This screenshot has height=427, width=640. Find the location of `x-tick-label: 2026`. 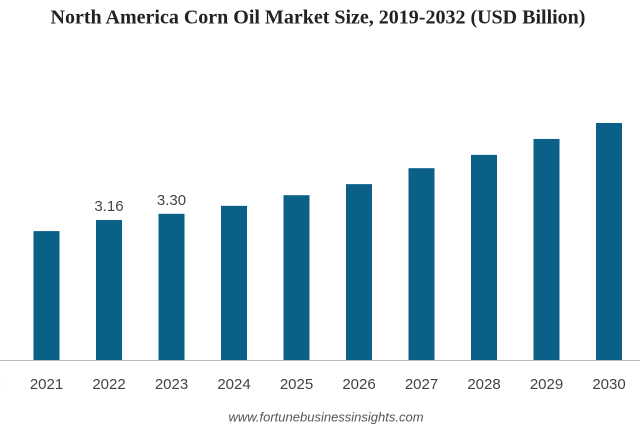

x-tick-label: 2026 is located at coordinates (358, 384).